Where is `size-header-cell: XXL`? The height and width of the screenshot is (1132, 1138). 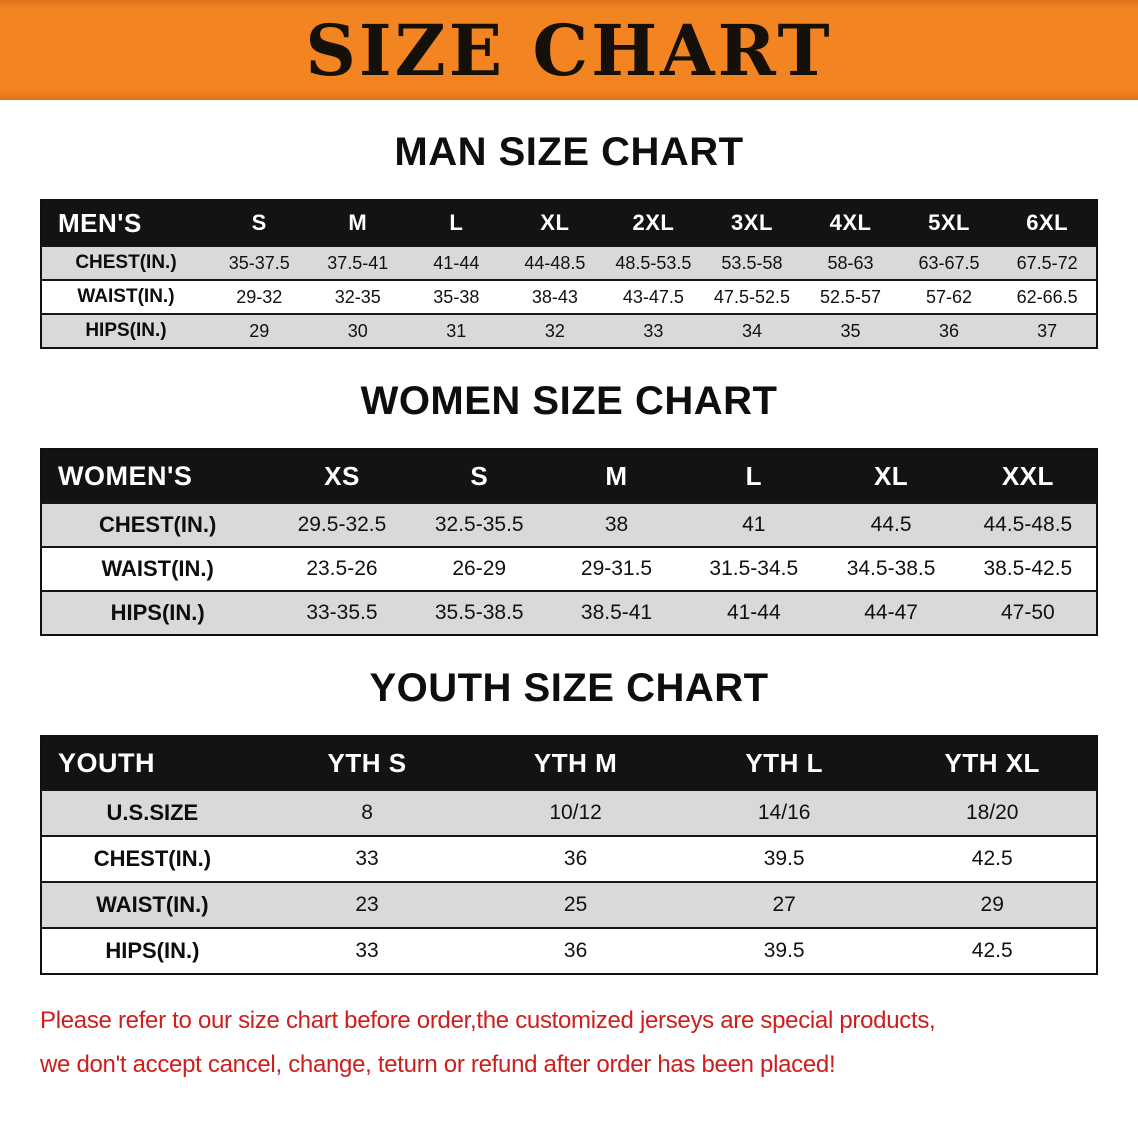 size-header-cell: XXL is located at coordinates (1028, 476).